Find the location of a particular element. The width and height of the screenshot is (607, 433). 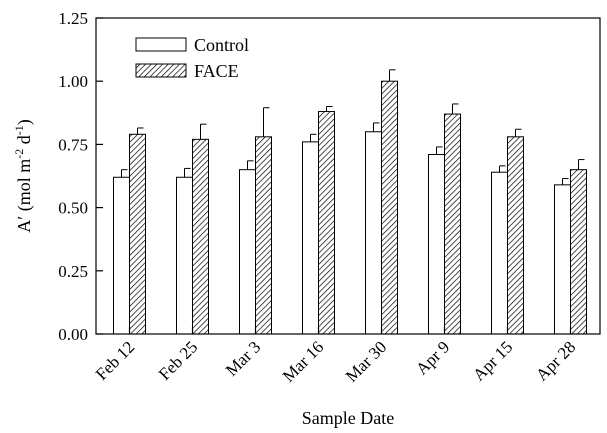

y-tick-label-4: 1.00 is located at coordinates (73, 81).